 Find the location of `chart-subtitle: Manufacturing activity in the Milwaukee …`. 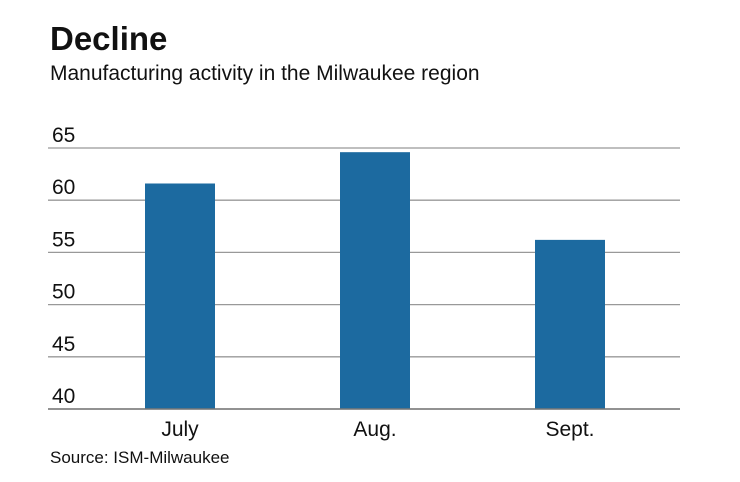

chart-subtitle: Manufacturing activity in the Milwaukee … is located at coordinates (265, 73).